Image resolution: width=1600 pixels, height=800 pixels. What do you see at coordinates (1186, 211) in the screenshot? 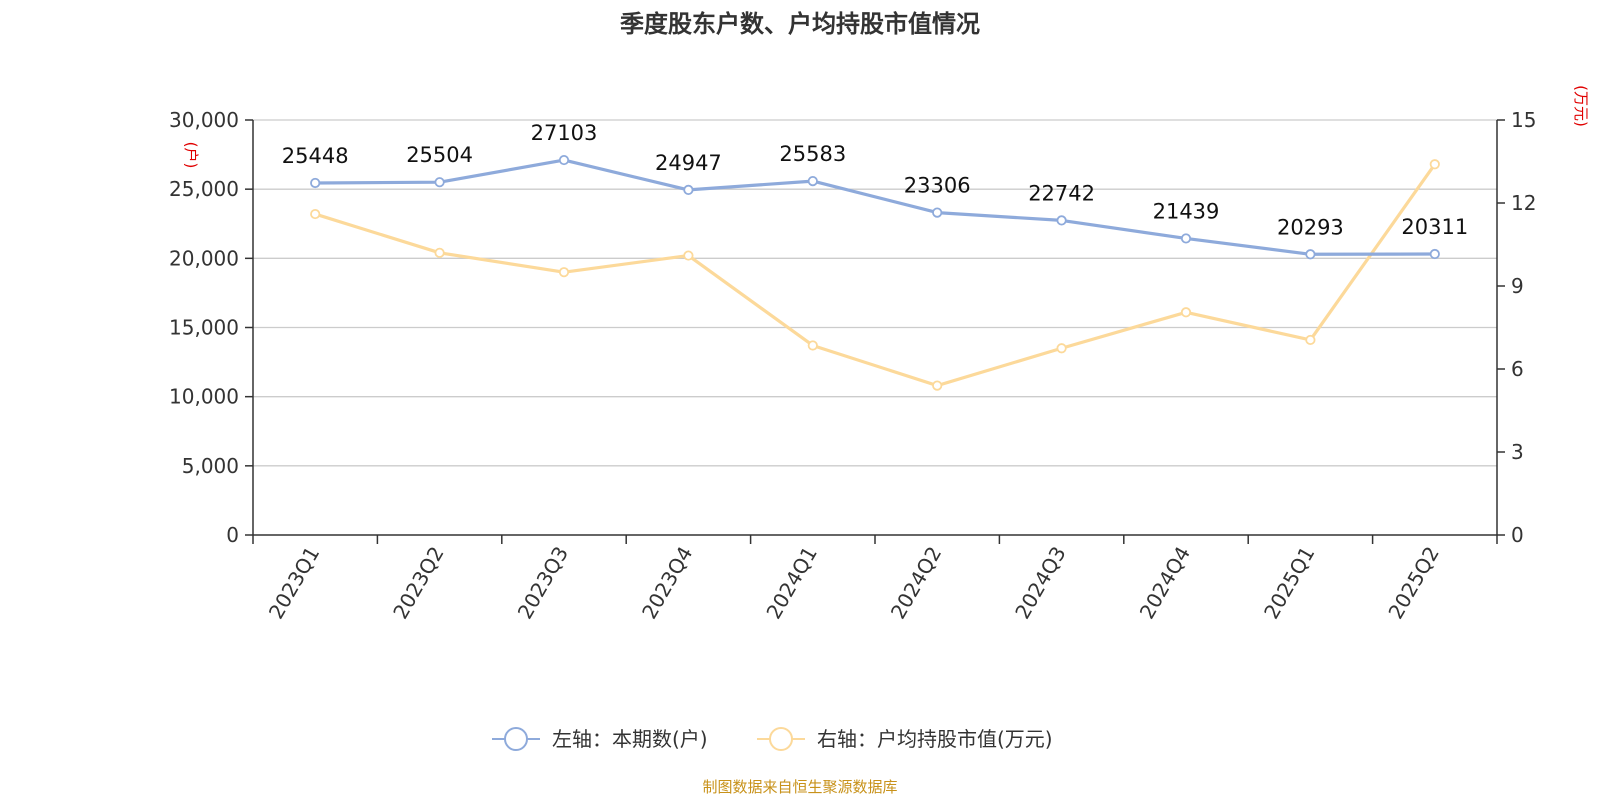
I see `data-label: 21439` at bounding box center [1186, 211].